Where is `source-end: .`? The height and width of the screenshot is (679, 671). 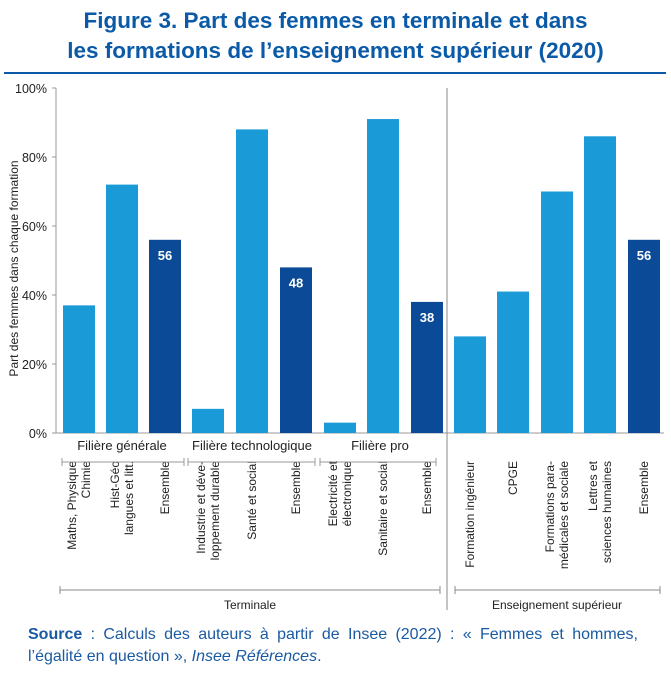 source-end: . is located at coordinates (319, 656).